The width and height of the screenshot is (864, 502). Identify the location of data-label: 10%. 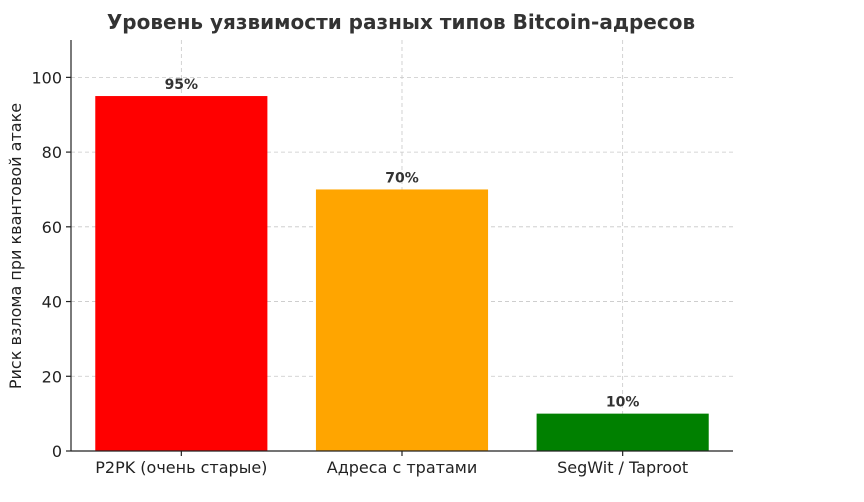
(623, 403).